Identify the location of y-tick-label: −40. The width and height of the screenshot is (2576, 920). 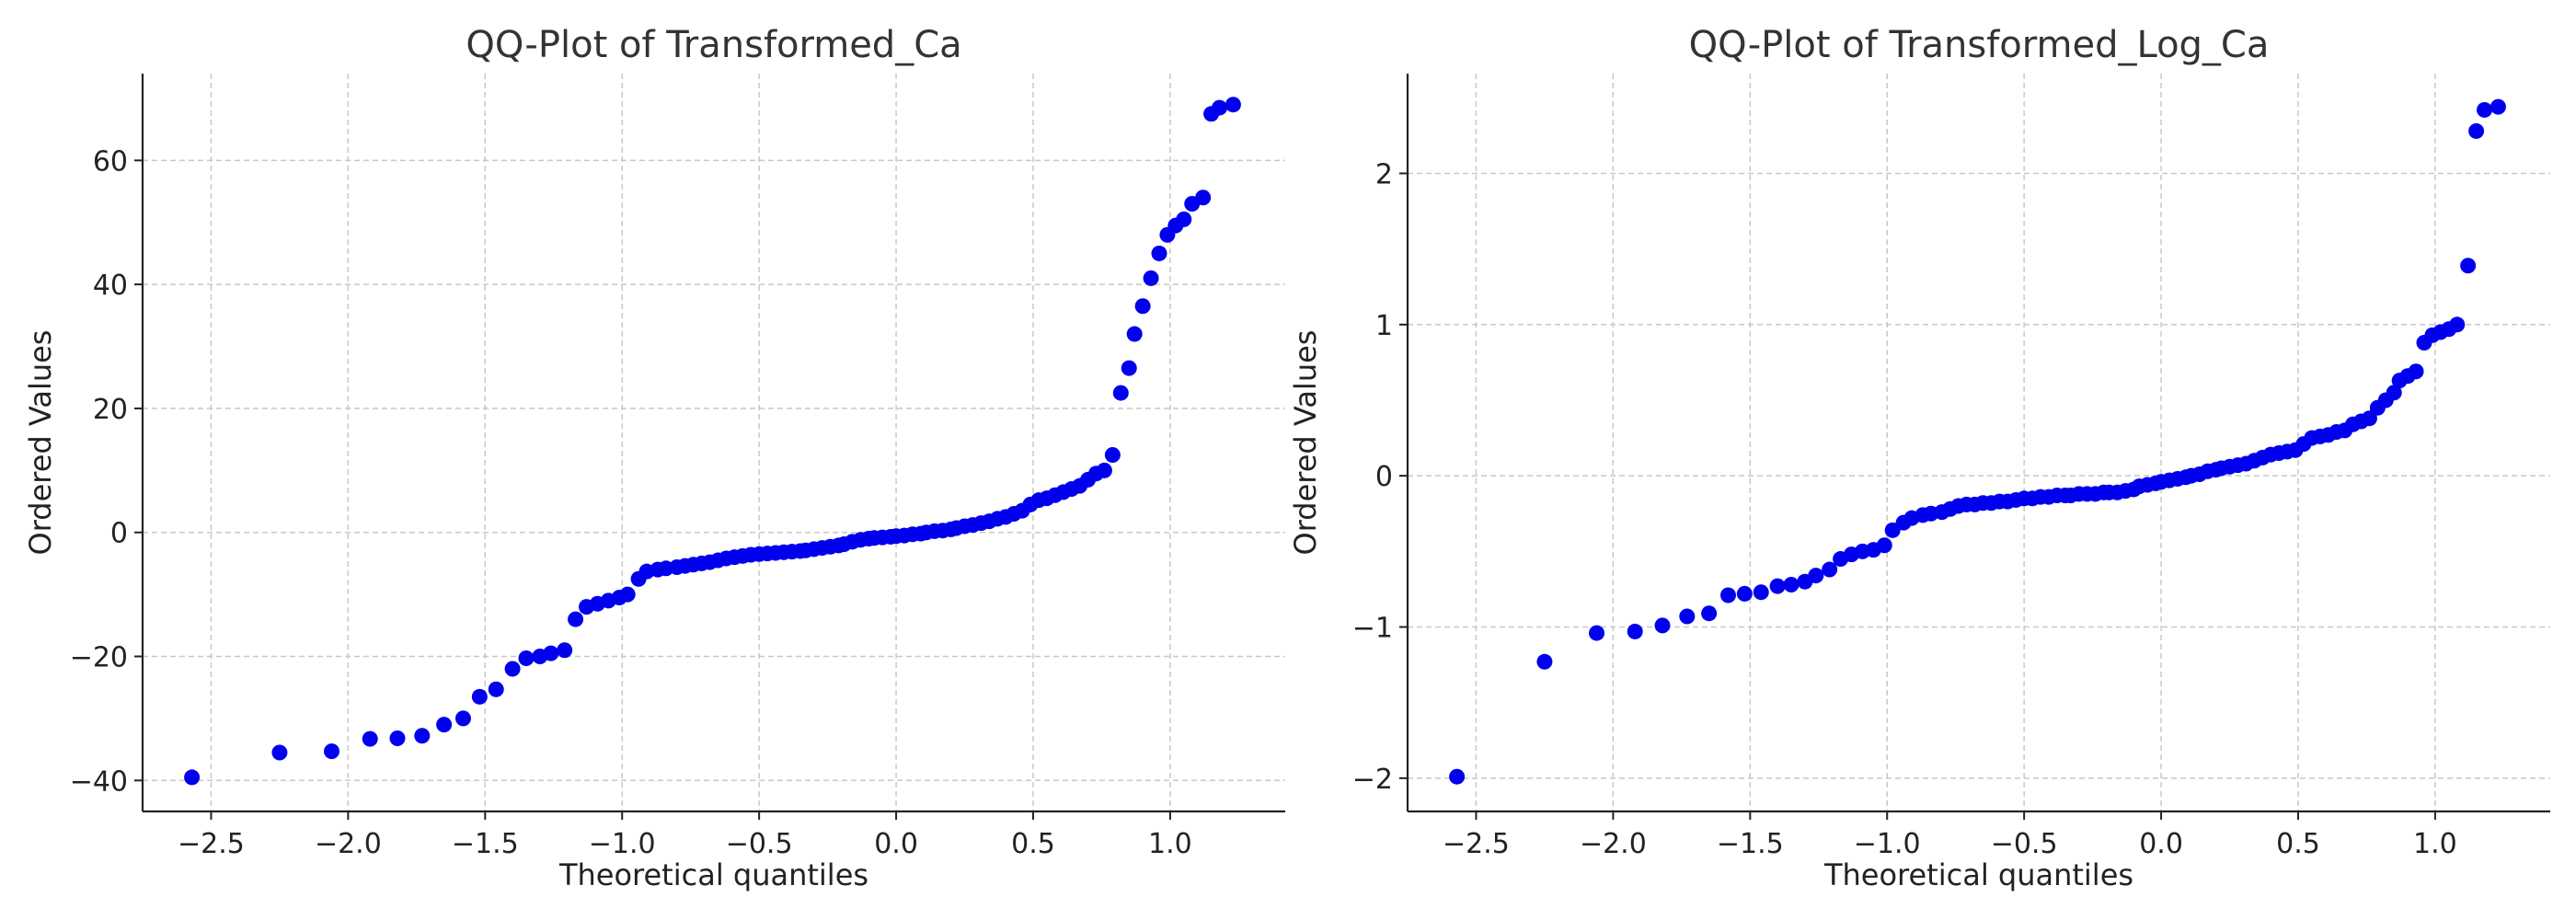
(99, 781).